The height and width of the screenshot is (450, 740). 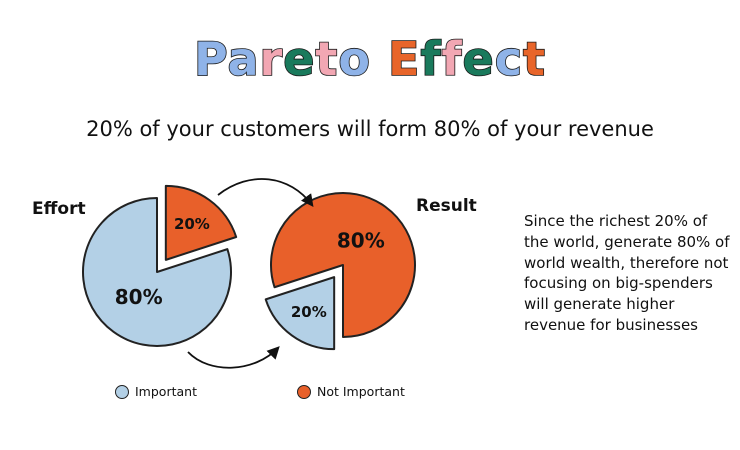 I want to click on title-letter: P, so click(x=210, y=59).